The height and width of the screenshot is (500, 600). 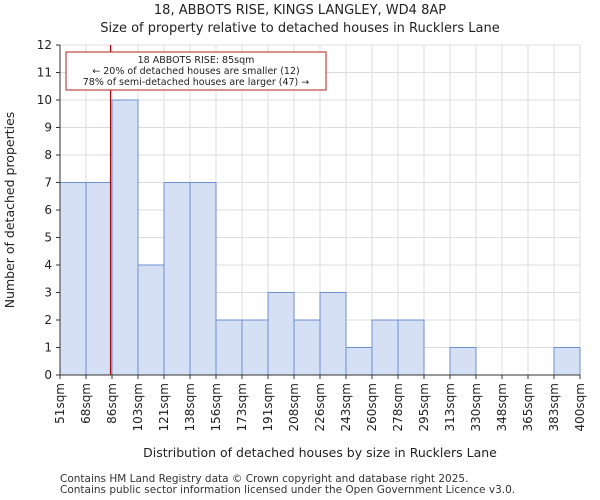 I want to click on x-tick-label: 191sqm, so click(x=268, y=407).